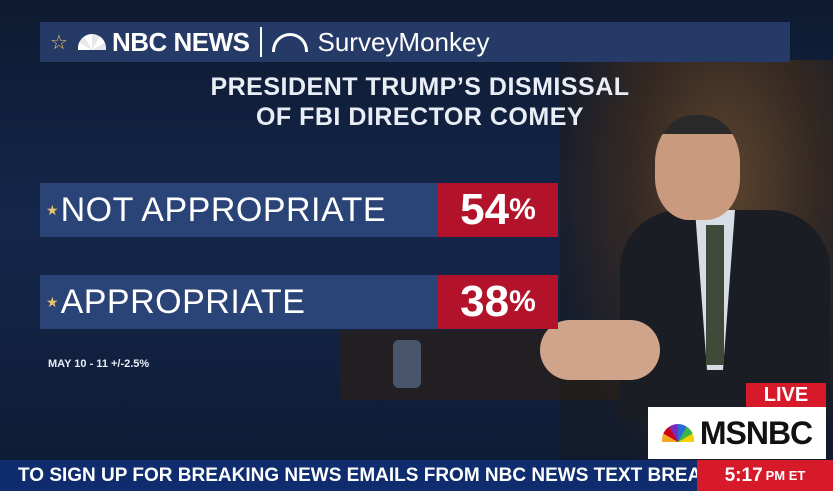  Describe the element at coordinates (180, 41) in the screenshot. I see `nbc-news-logo: NBC NEWS` at that location.